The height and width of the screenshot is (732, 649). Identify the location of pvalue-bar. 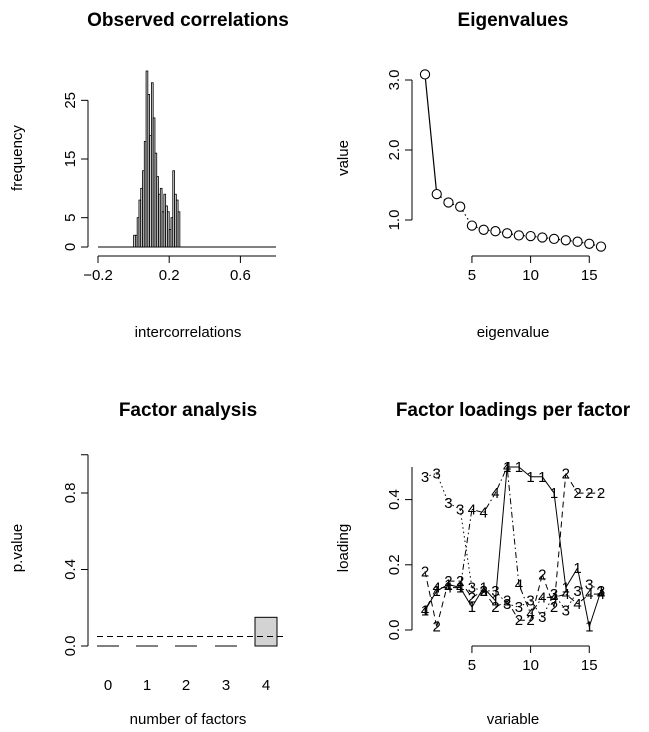
(266, 631).